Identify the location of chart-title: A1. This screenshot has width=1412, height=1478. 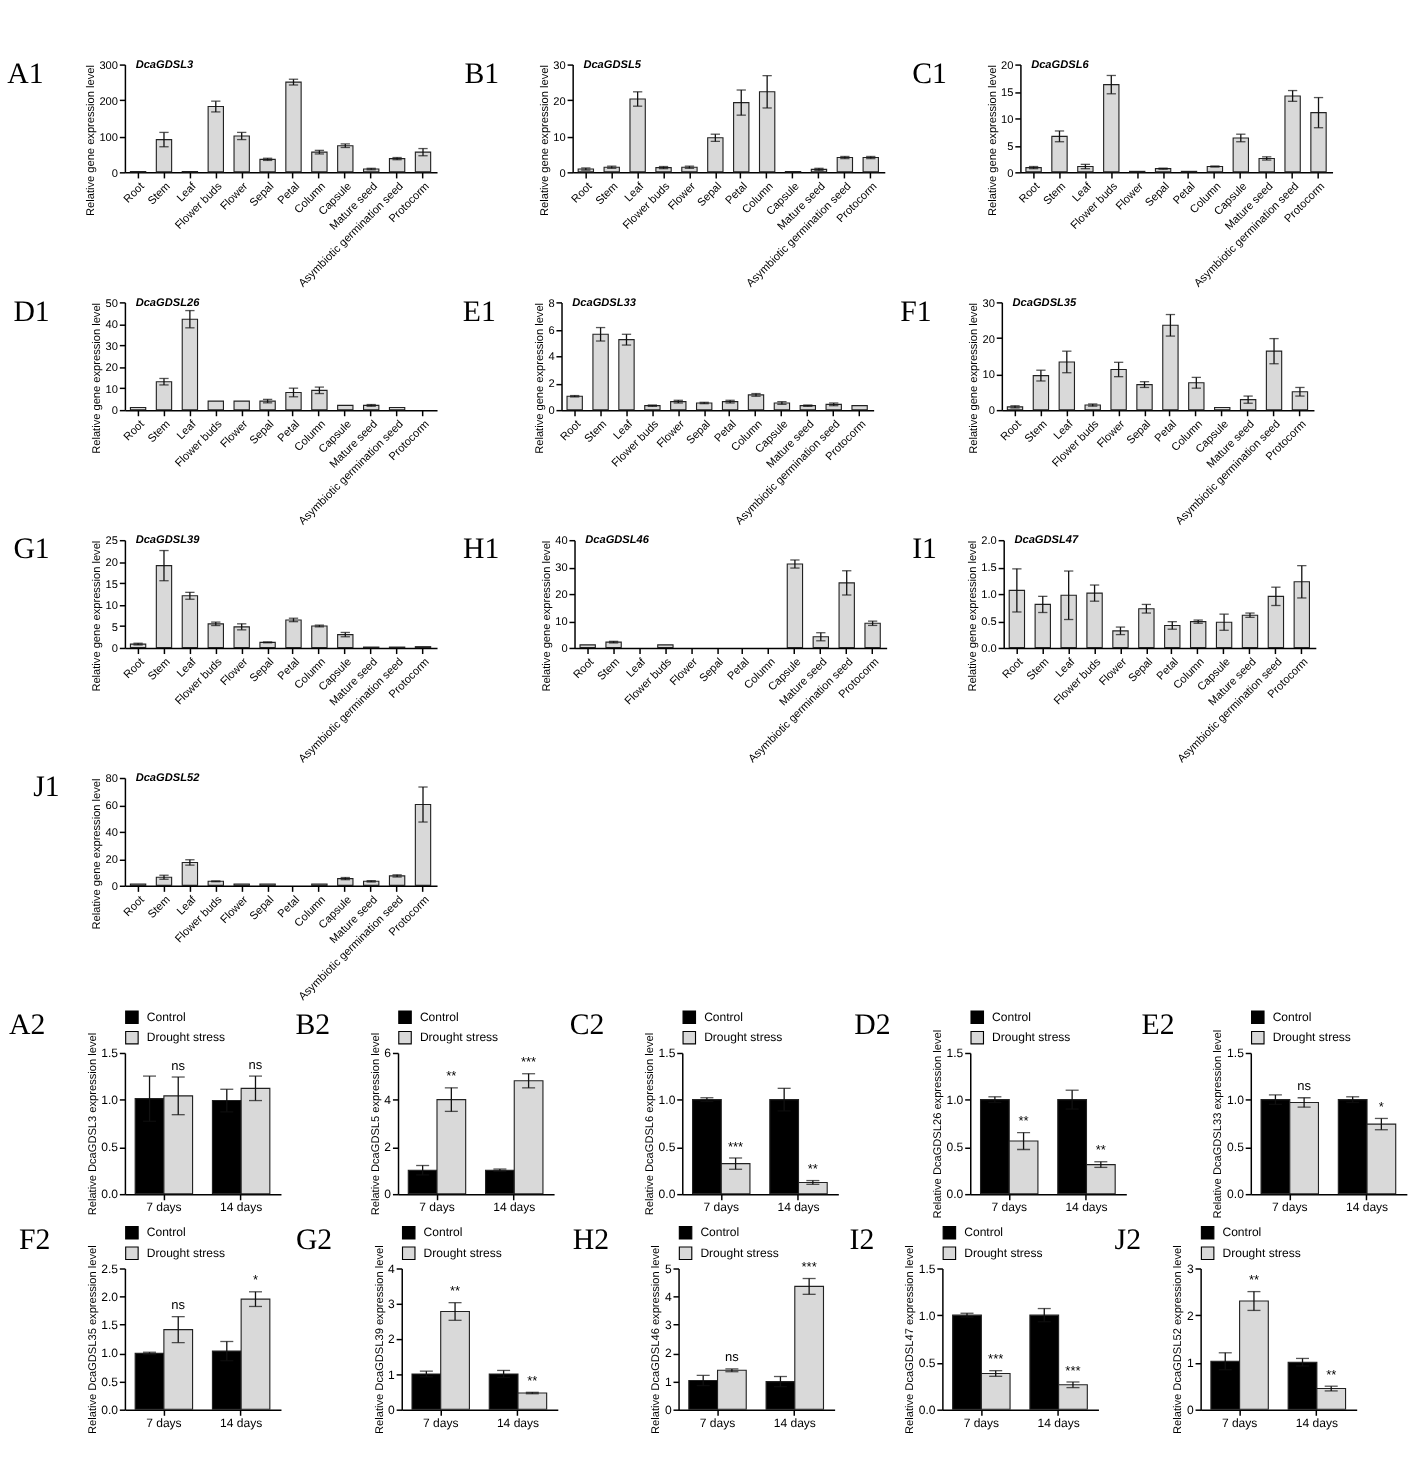
(25, 74).